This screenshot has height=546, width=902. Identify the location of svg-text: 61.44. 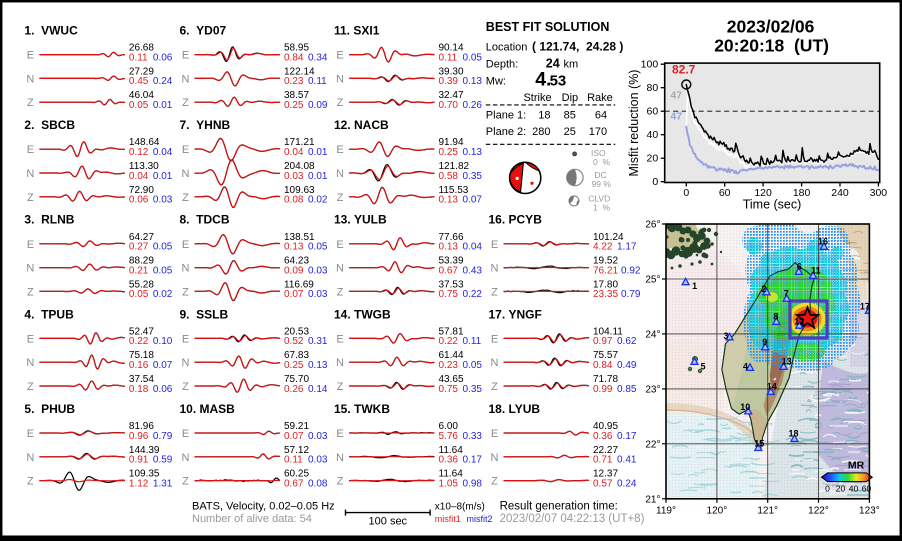
(451, 355).